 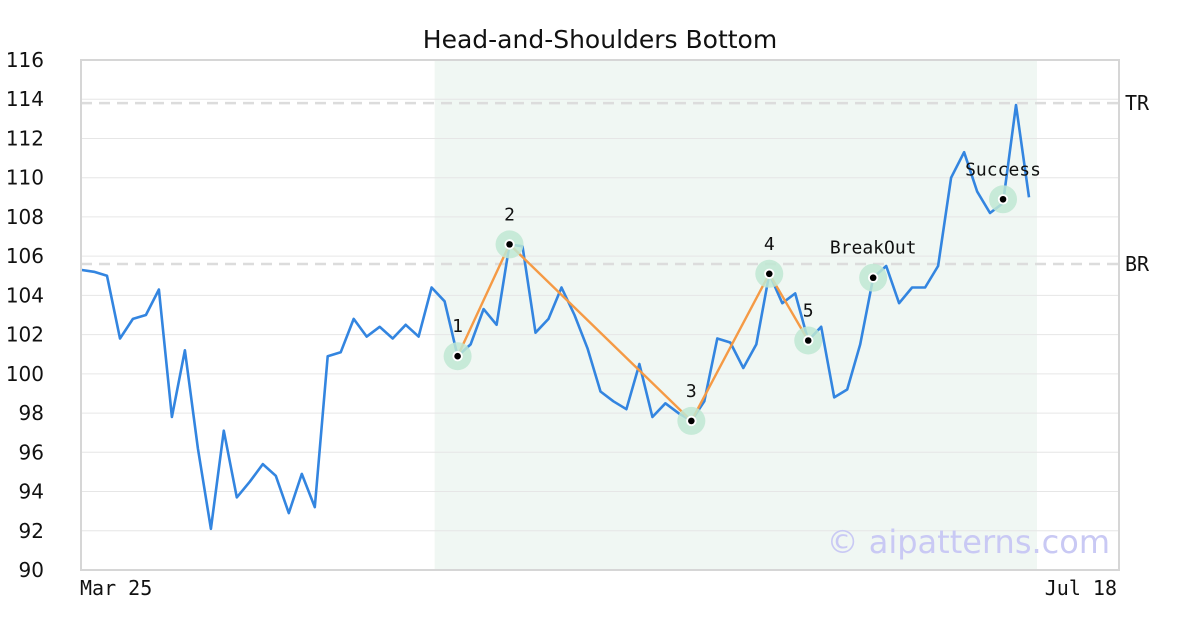 What do you see at coordinates (1081, 588) in the screenshot?
I see `x-tick-end: Jul 18` at bounding box center [1081, 588].